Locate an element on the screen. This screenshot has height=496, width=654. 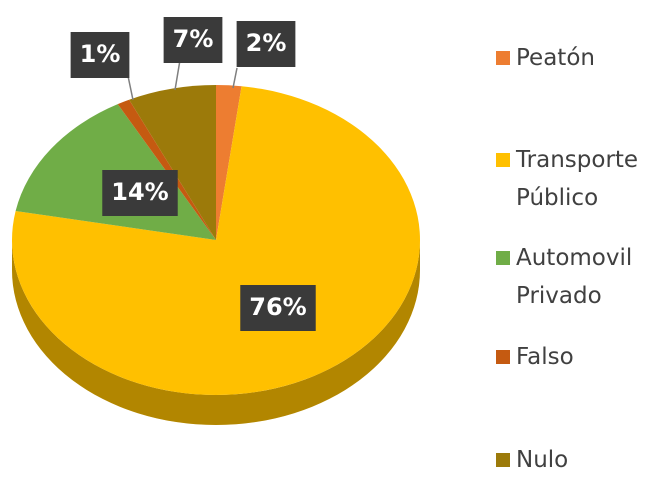
data-label-text: 7% is located at coordinates (193, 39).